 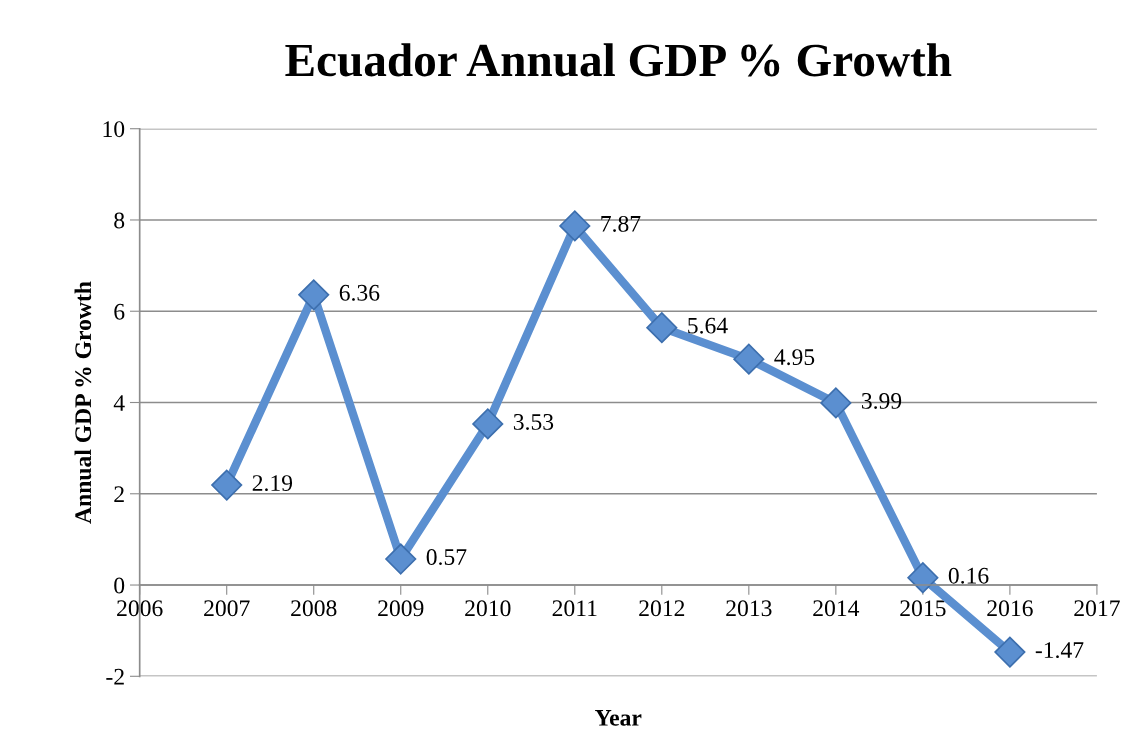 What do you see at coordinates (119, 311) in the screenshot?
I see `y-tick-label: 6` at bounding box center [119, 311].